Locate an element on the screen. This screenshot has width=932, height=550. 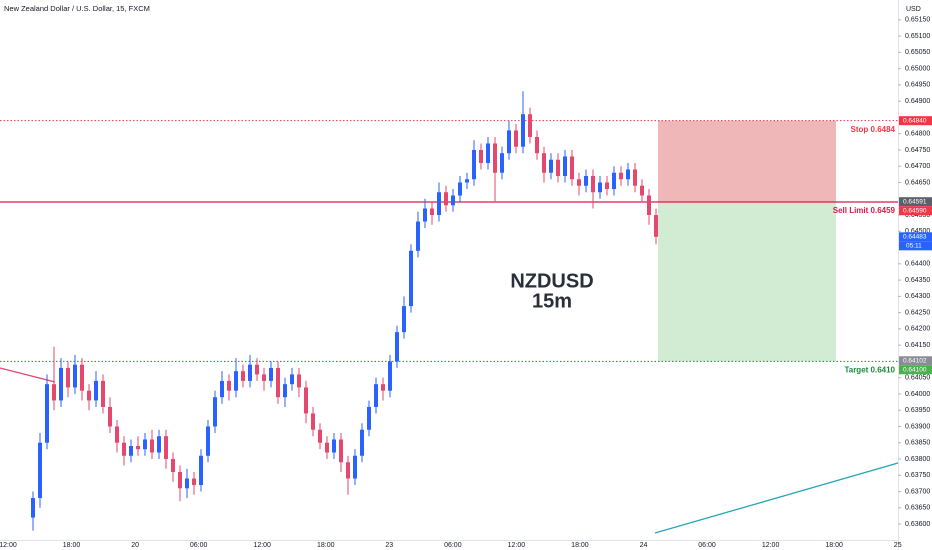
y-tick-label: 0.63750 is located at coordinates (917, 475).